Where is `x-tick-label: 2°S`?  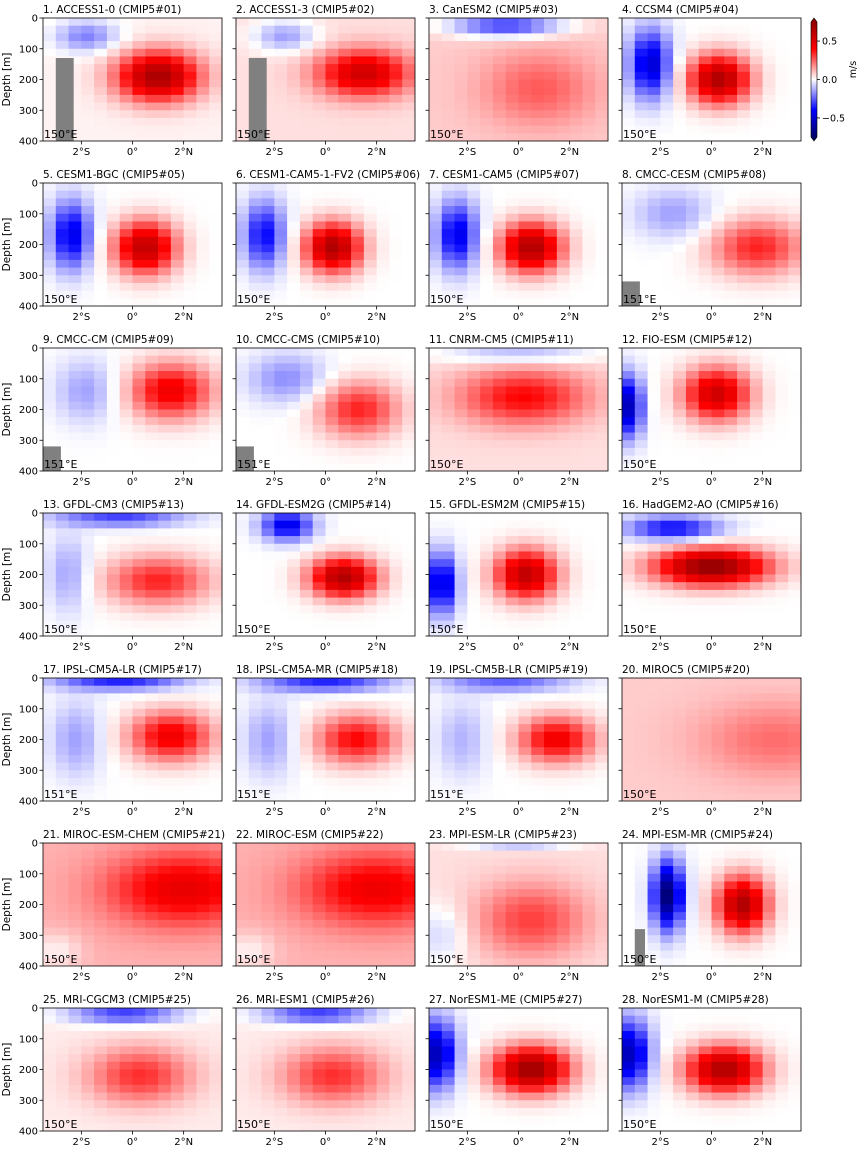
x-tick-label: 2°S is located at coordinates (81, 152).